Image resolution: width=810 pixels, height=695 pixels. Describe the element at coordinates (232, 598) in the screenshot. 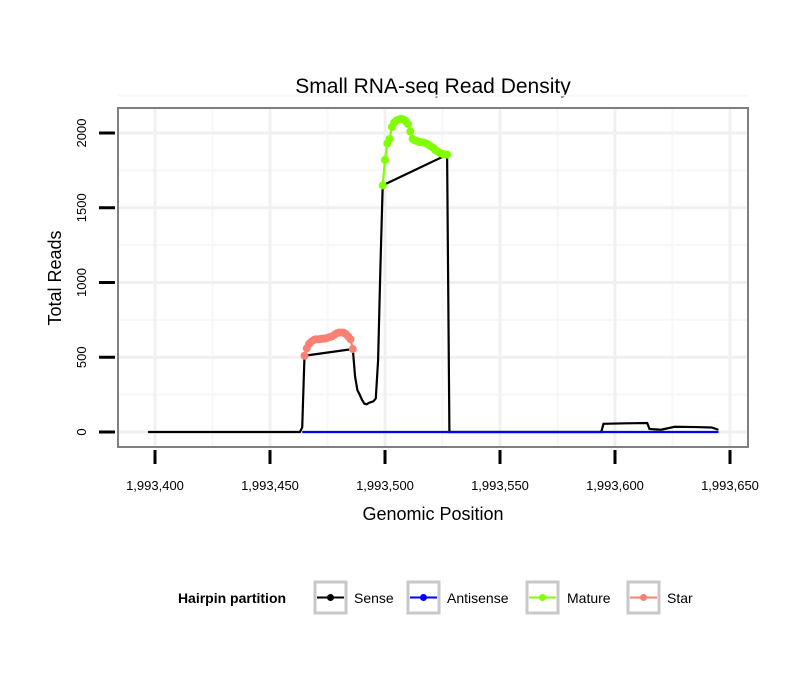

I see `legend-title: Hairpin partition` at that location.